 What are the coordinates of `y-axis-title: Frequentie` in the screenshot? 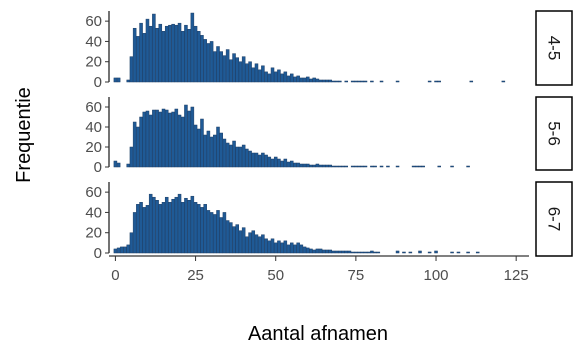 It's located at (24, 135).